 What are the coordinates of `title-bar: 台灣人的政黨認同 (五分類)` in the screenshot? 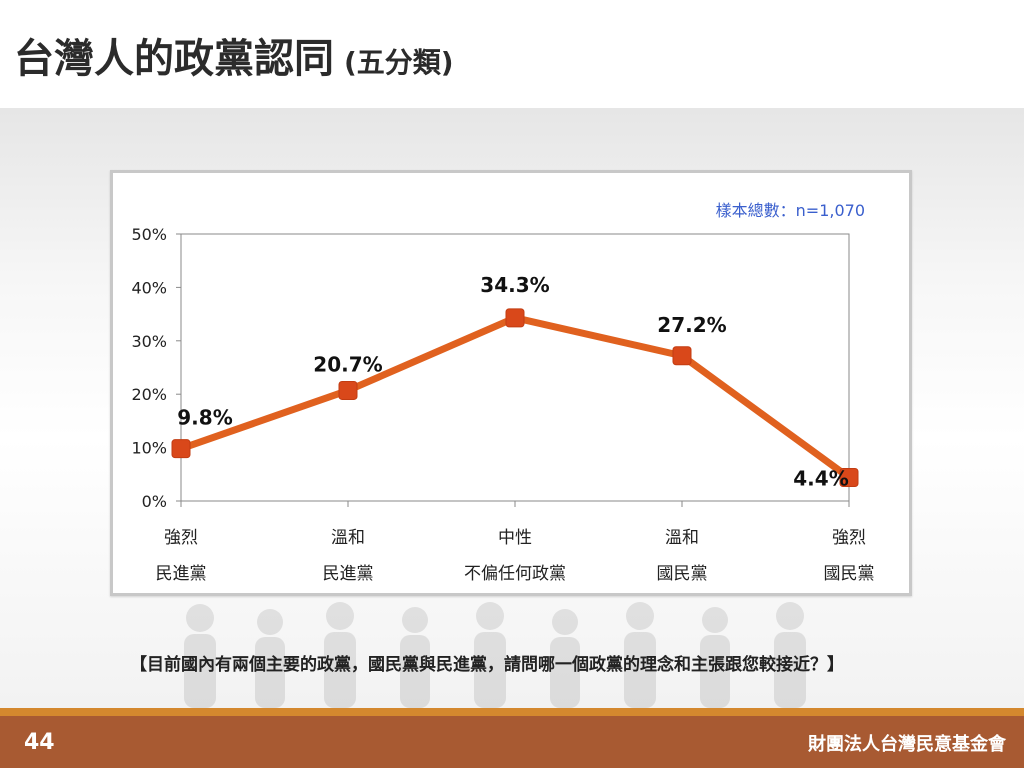 It's located at (512, 54).